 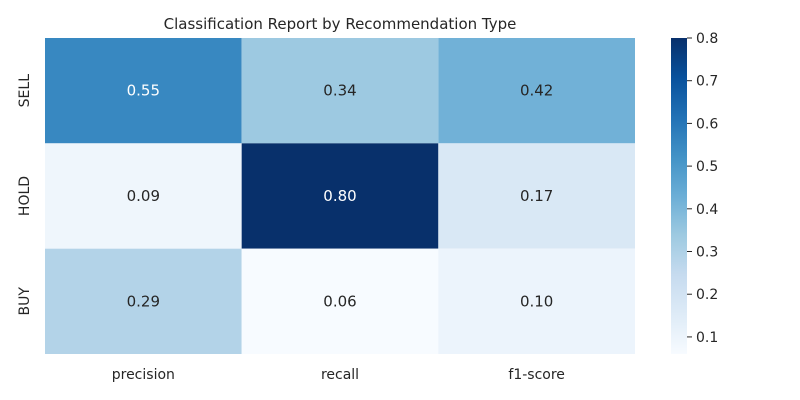 I want to click on cell-value-label: 0.10, so click(x=536, y=301).